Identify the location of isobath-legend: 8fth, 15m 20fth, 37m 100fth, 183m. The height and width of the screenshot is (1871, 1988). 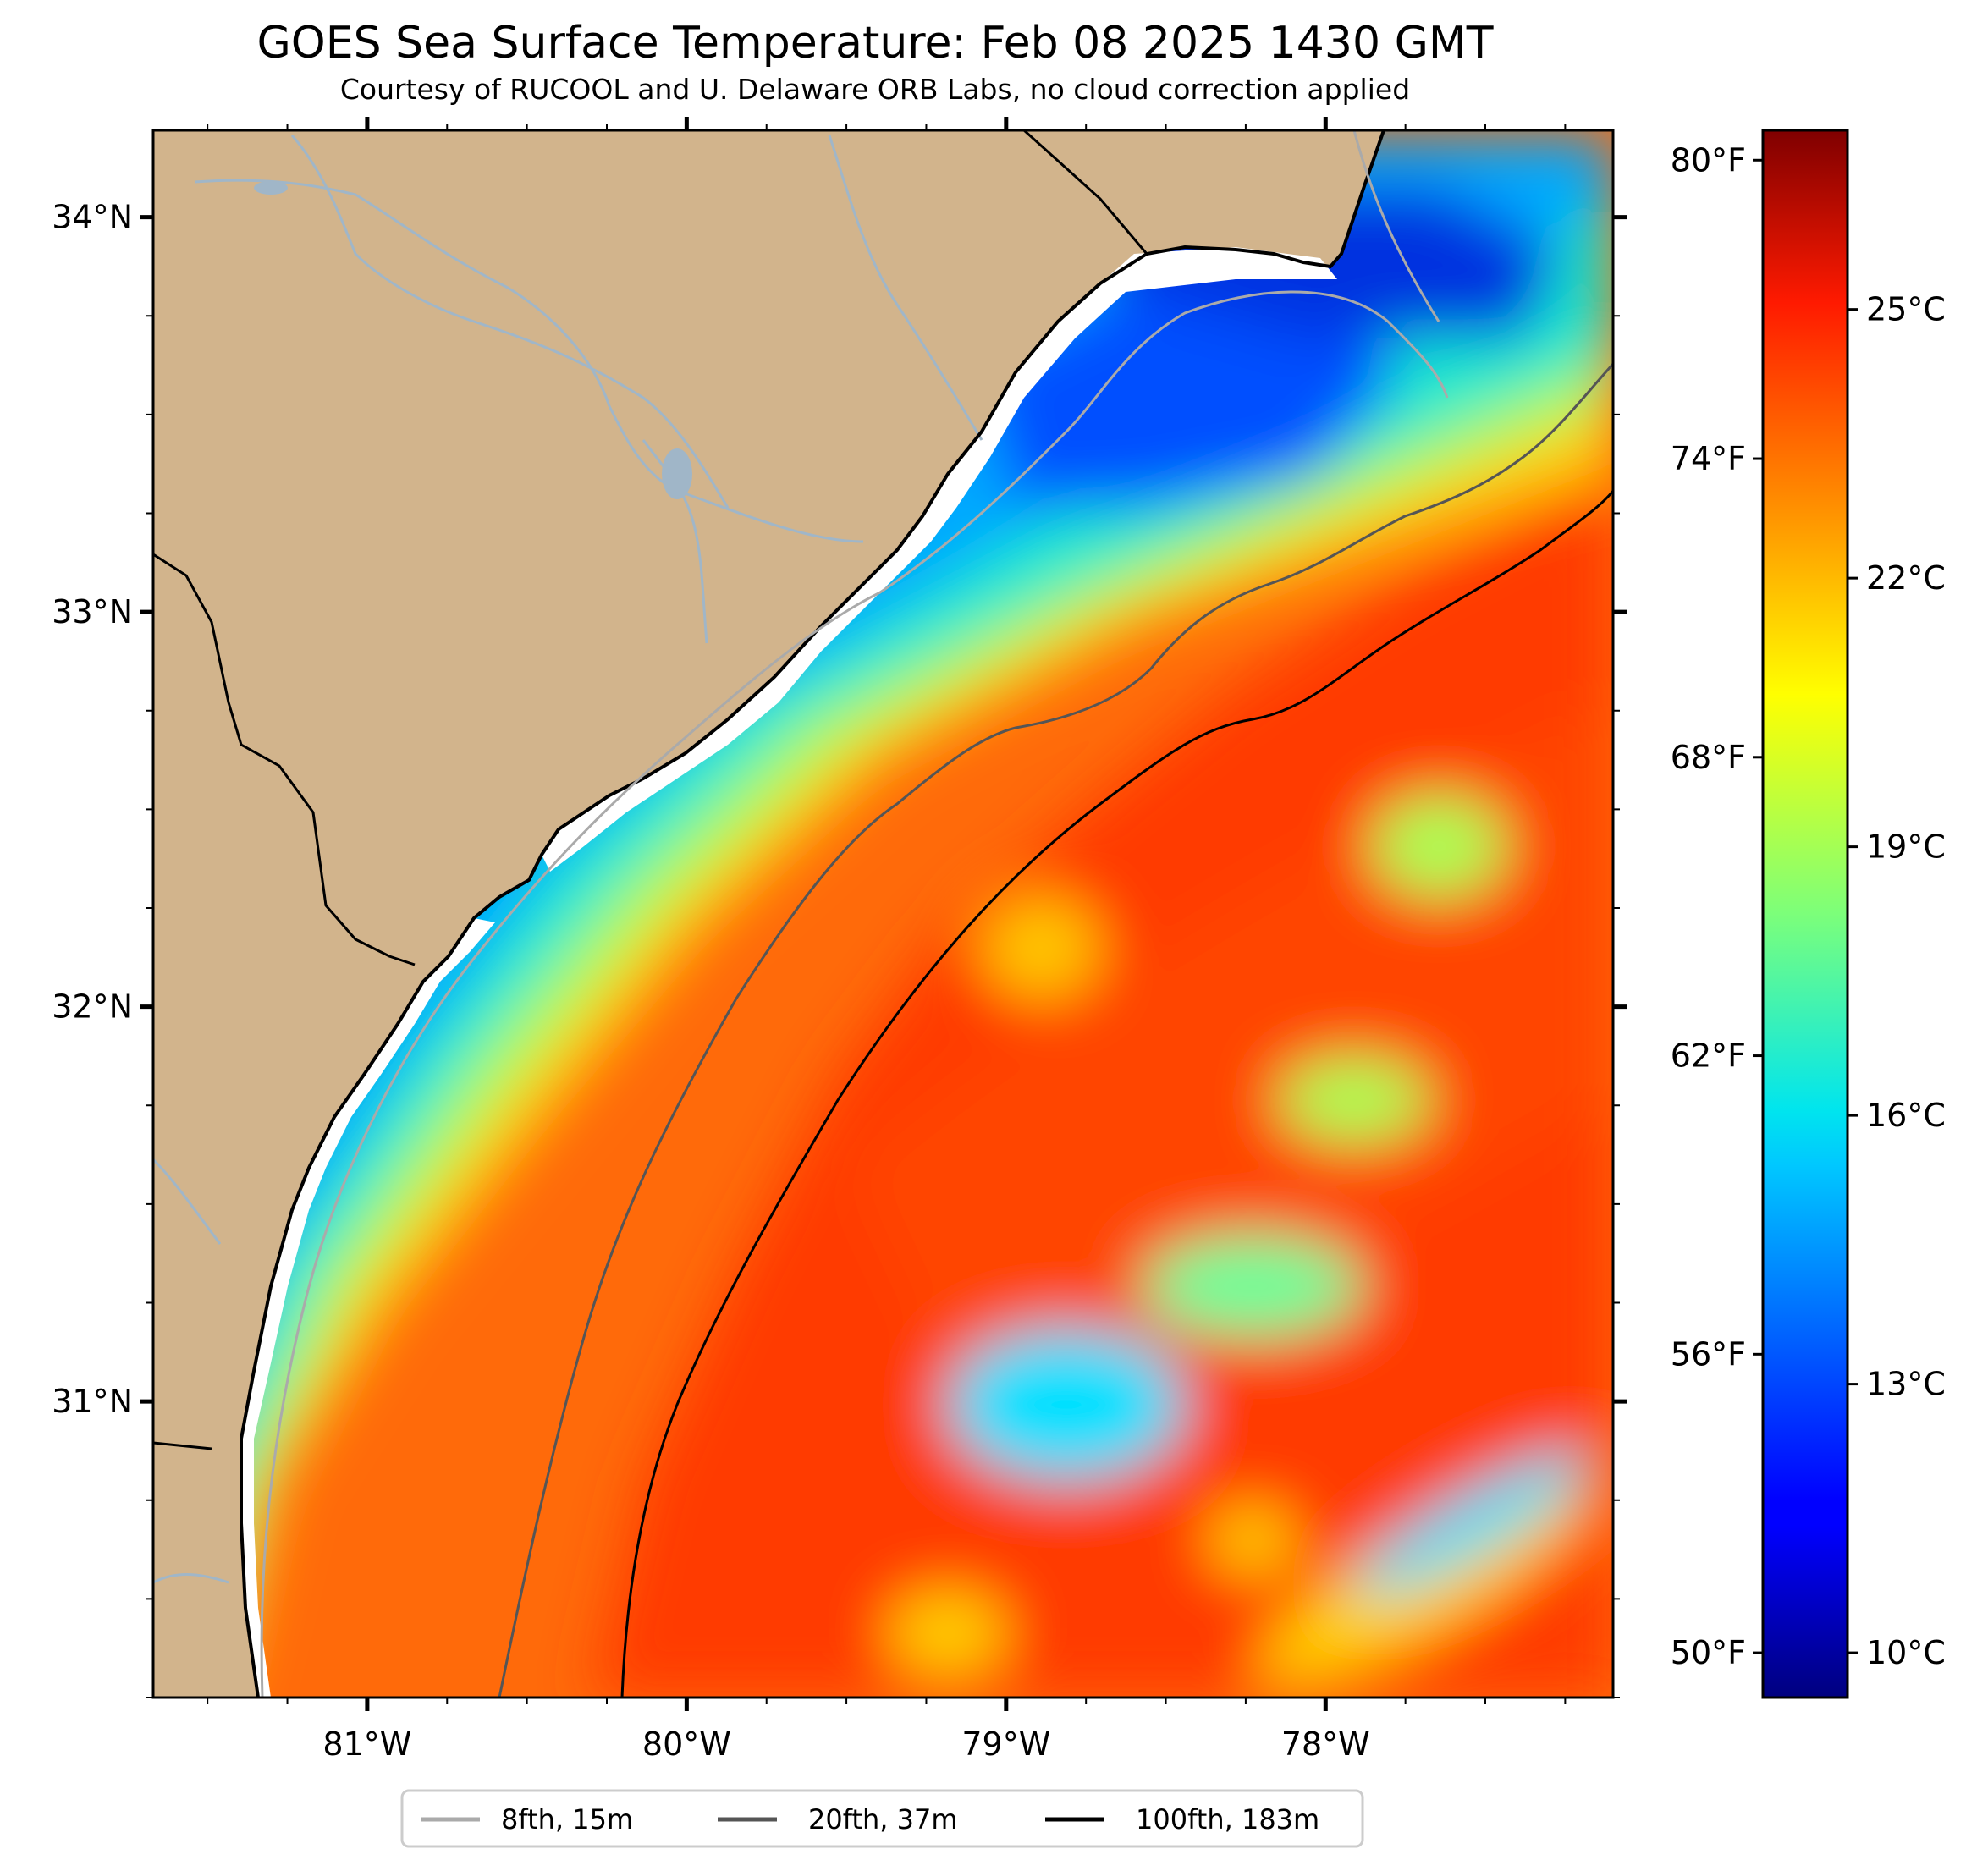
(882, 1819).